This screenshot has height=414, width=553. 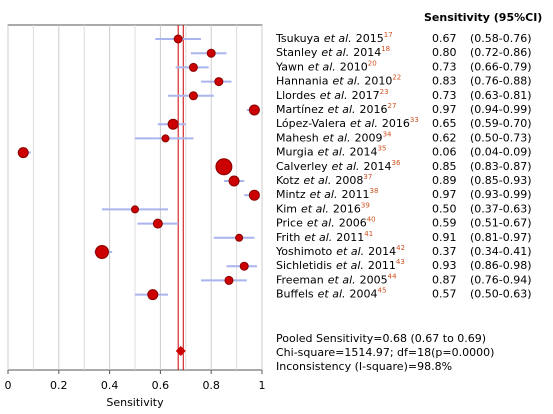 What do you see at coordinates (381, 338) in the screenshot?
I see `summary-line: Pooled Sensitivity=0.68 (0.67 to 0.69)` at bounding box center [381, 338].